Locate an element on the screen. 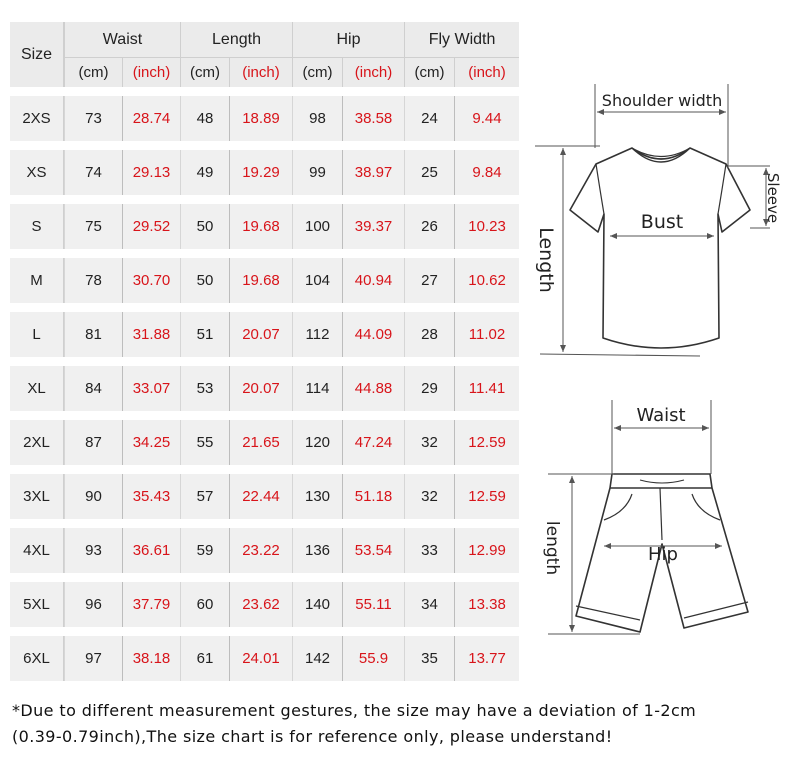 This screenshot has width=800, height=758. cm-value-cell: 60 is located at coordinates (204, 604).